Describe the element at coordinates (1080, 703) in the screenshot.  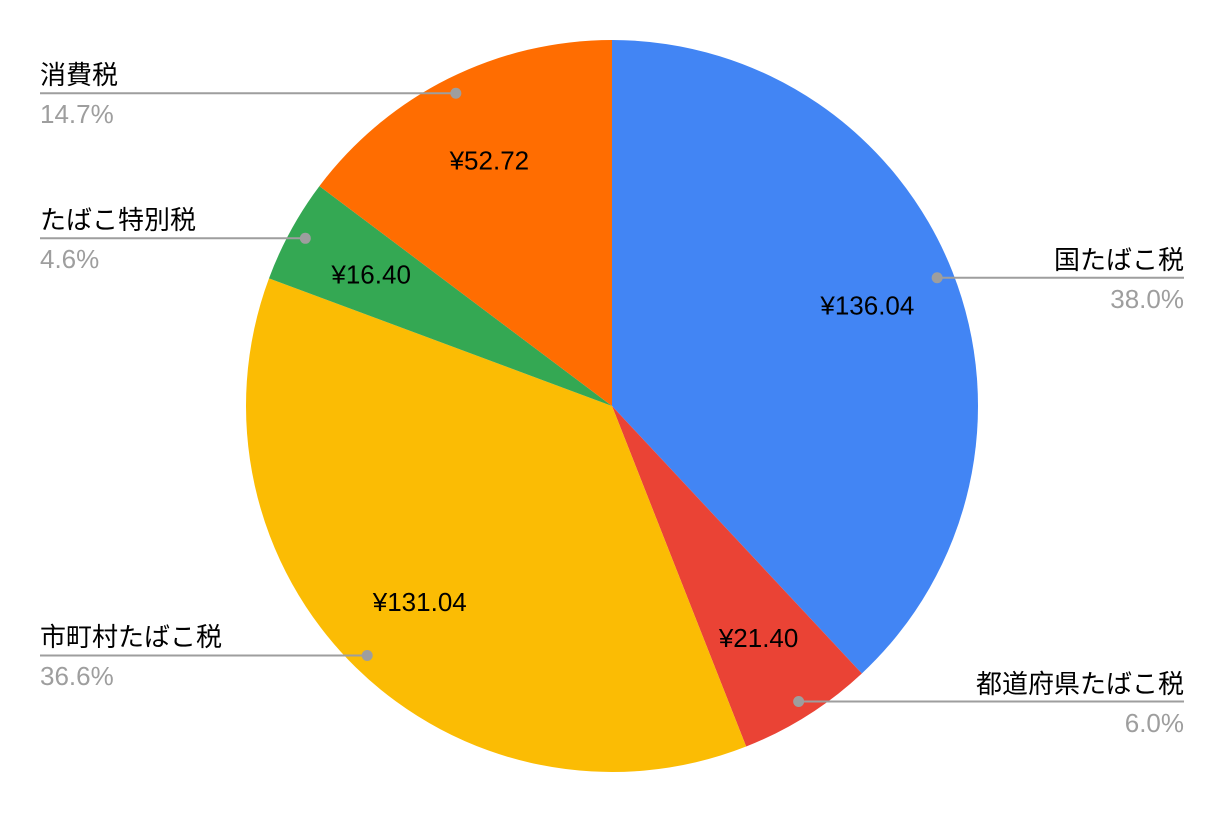
I see `slice-callout-1: 都道府県たばこ税 6.0%` at that location.